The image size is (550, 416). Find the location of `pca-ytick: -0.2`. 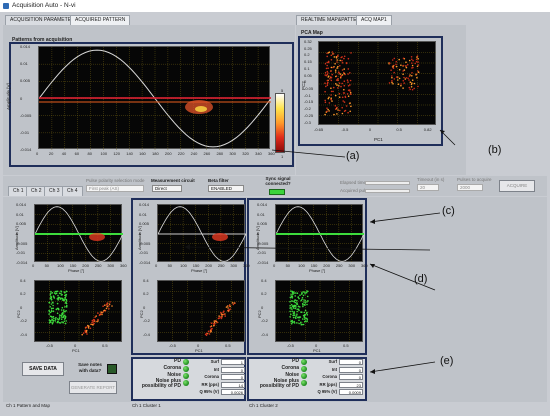

pca-ytick: -0.2 is located at coordinates (307, 109).